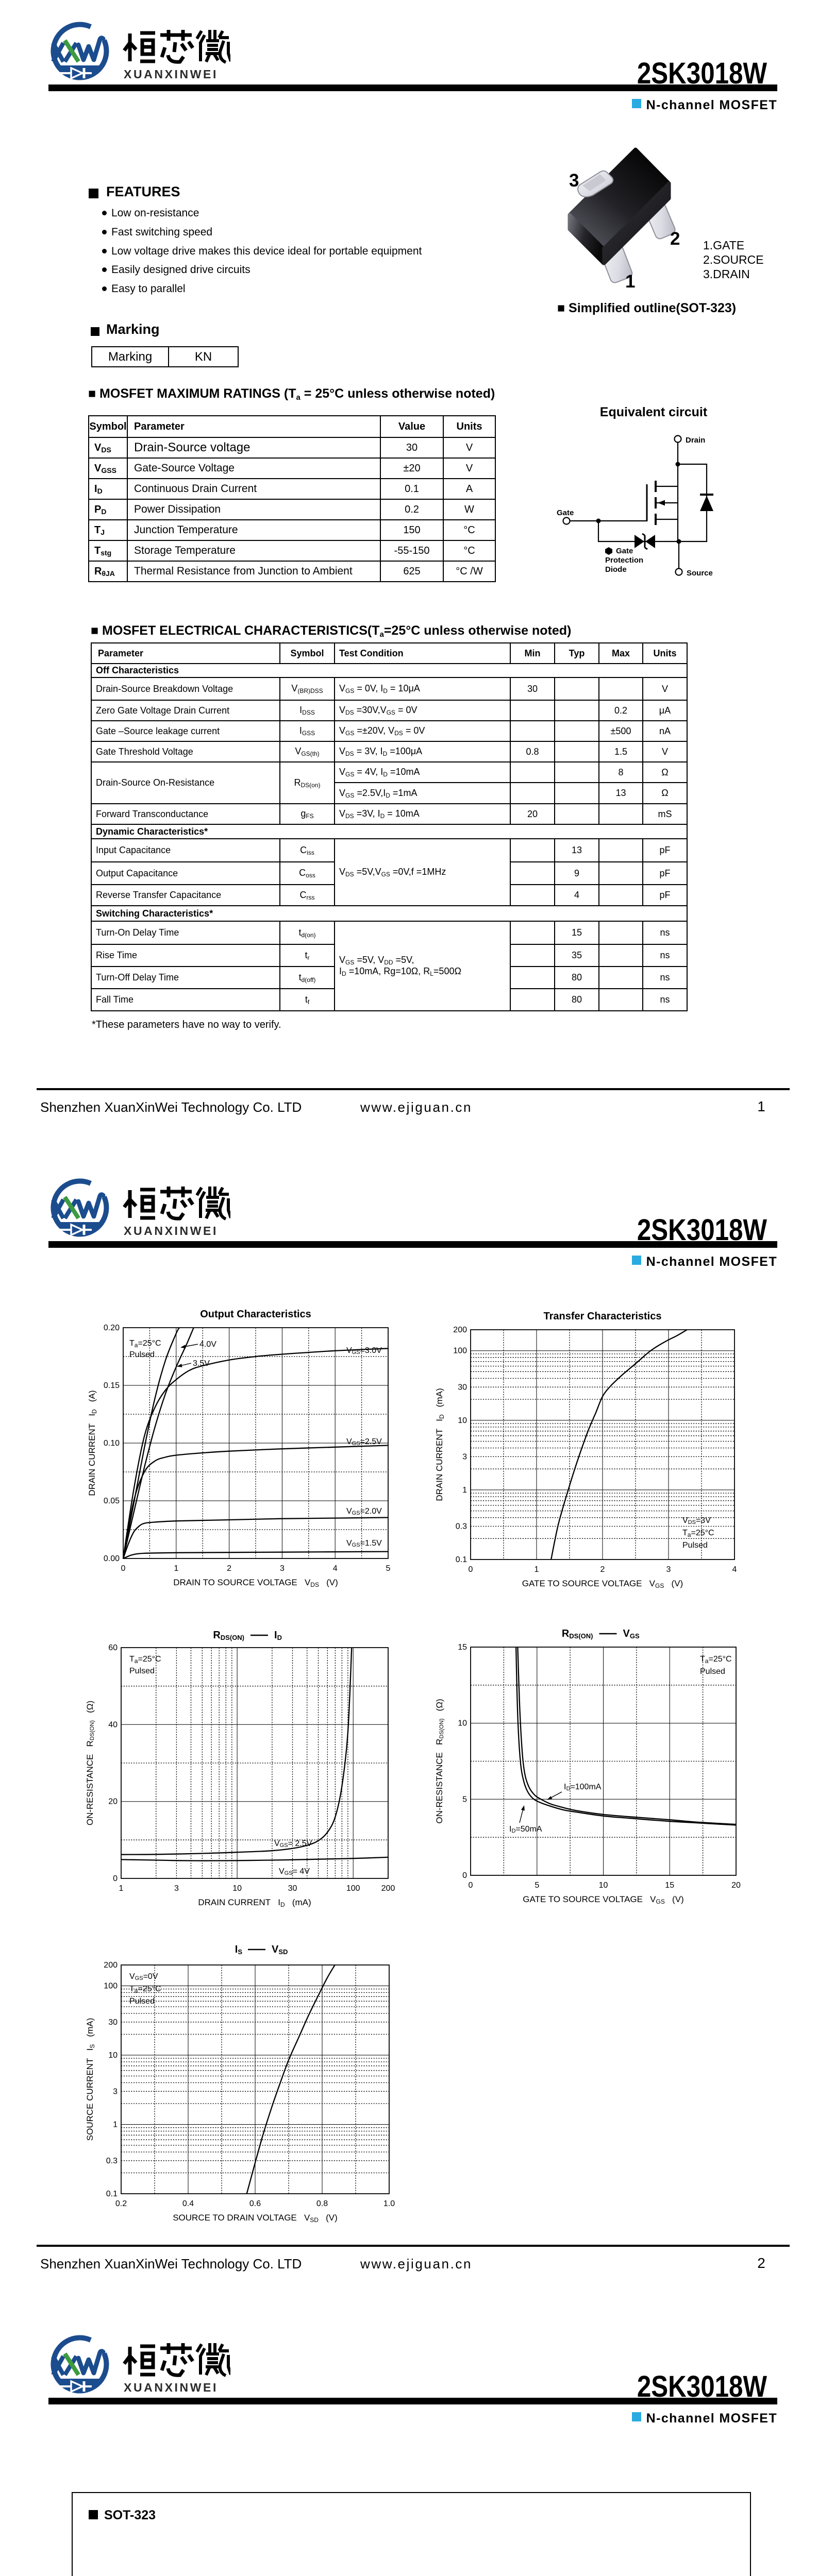  Describe the element at coordinates (255, 2218) in the screenshot. I see `svg-text:SOURCE TO DRAIN VOLTAGE VSD: SOURCE TO DRAIN VOLTAGE VSD (V)` at that location.